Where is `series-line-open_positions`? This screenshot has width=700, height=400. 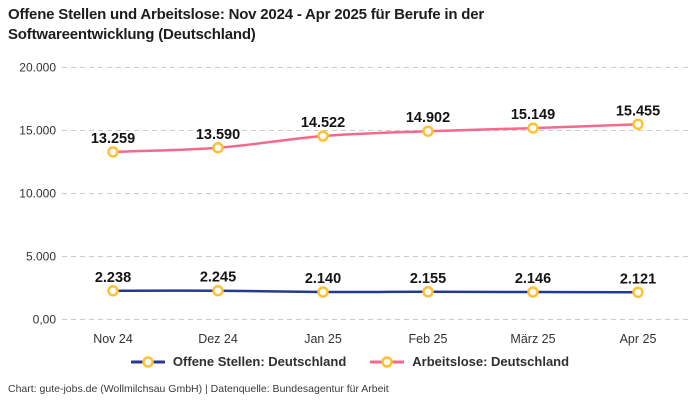 series-line-open_positions is located at coordinates (375, 291).